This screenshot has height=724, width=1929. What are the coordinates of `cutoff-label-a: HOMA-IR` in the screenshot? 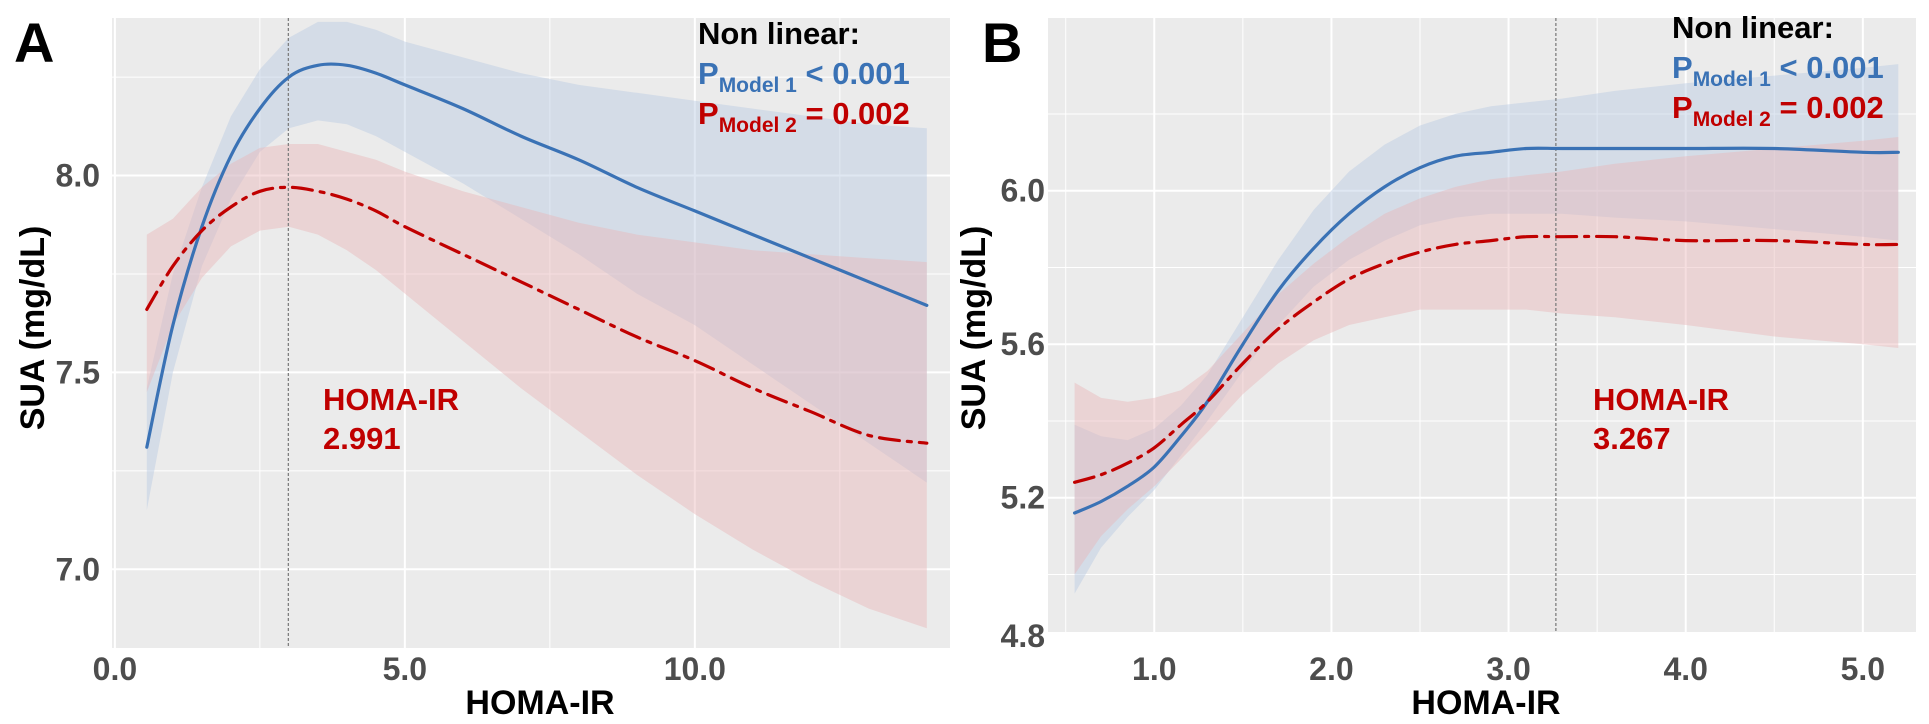 It's located at (391, 399).